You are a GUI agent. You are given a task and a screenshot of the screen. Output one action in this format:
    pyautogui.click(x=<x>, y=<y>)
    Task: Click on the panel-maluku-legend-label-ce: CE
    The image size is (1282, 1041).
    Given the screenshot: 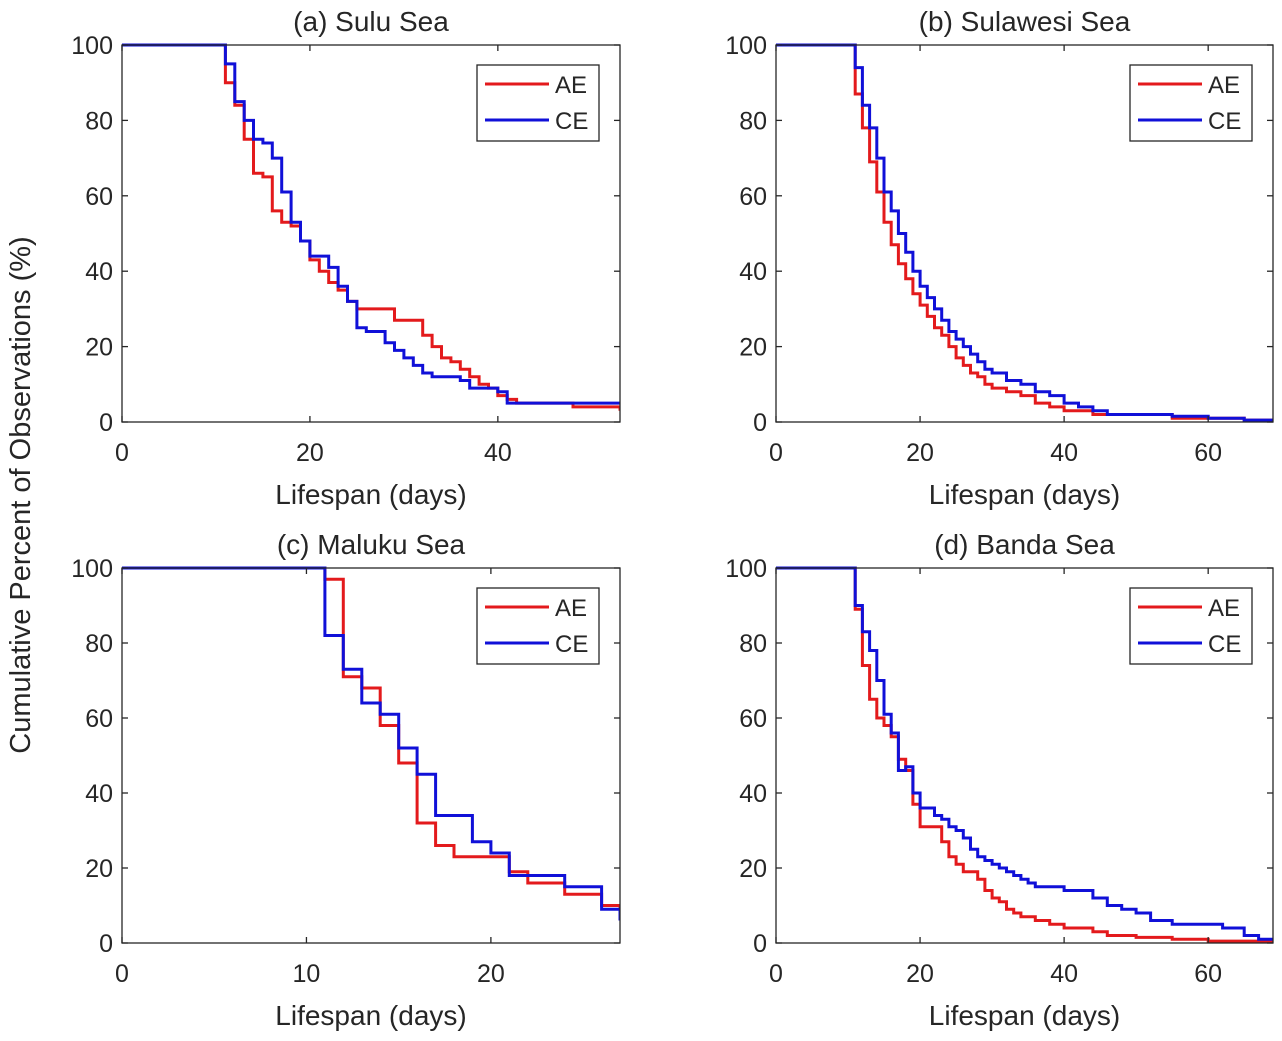 What is the action you would take?
    pyautogui.click(x=571, y=644)
    